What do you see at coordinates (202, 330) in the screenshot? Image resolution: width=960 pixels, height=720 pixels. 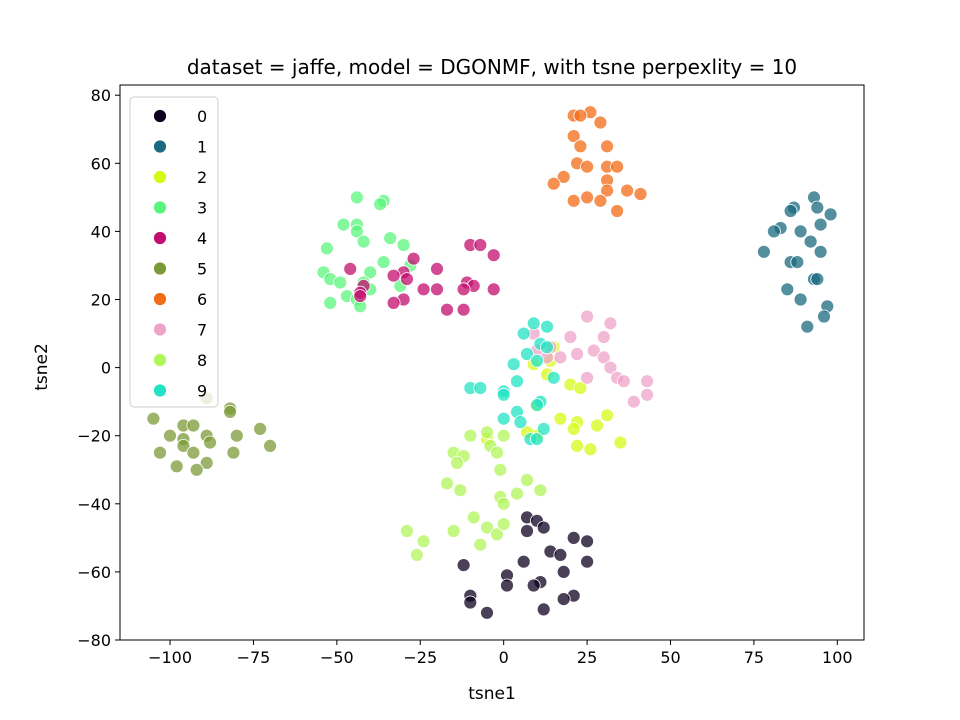 I see `legend-label-7: 7` at bounding box center [202, 330].